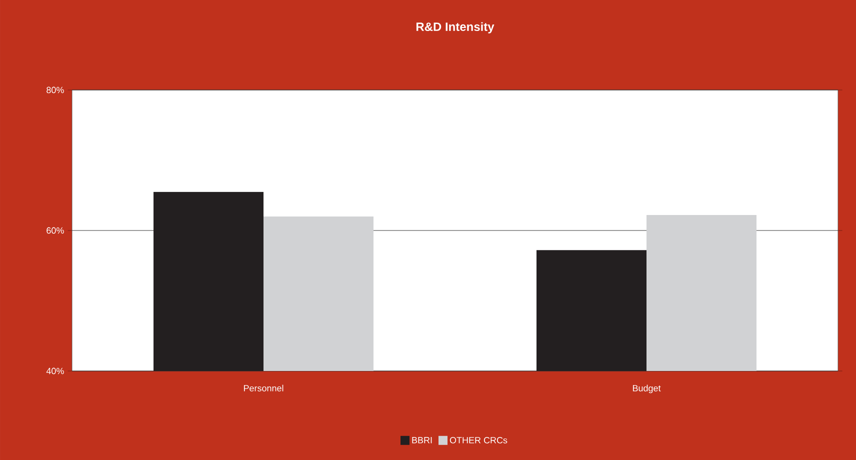 Image resolution: width=856 pixels, height=460 pixels. Describe the element at coordinates (264, 388) in the screenshot. I see `x-tick-label: Personnel` at that location.